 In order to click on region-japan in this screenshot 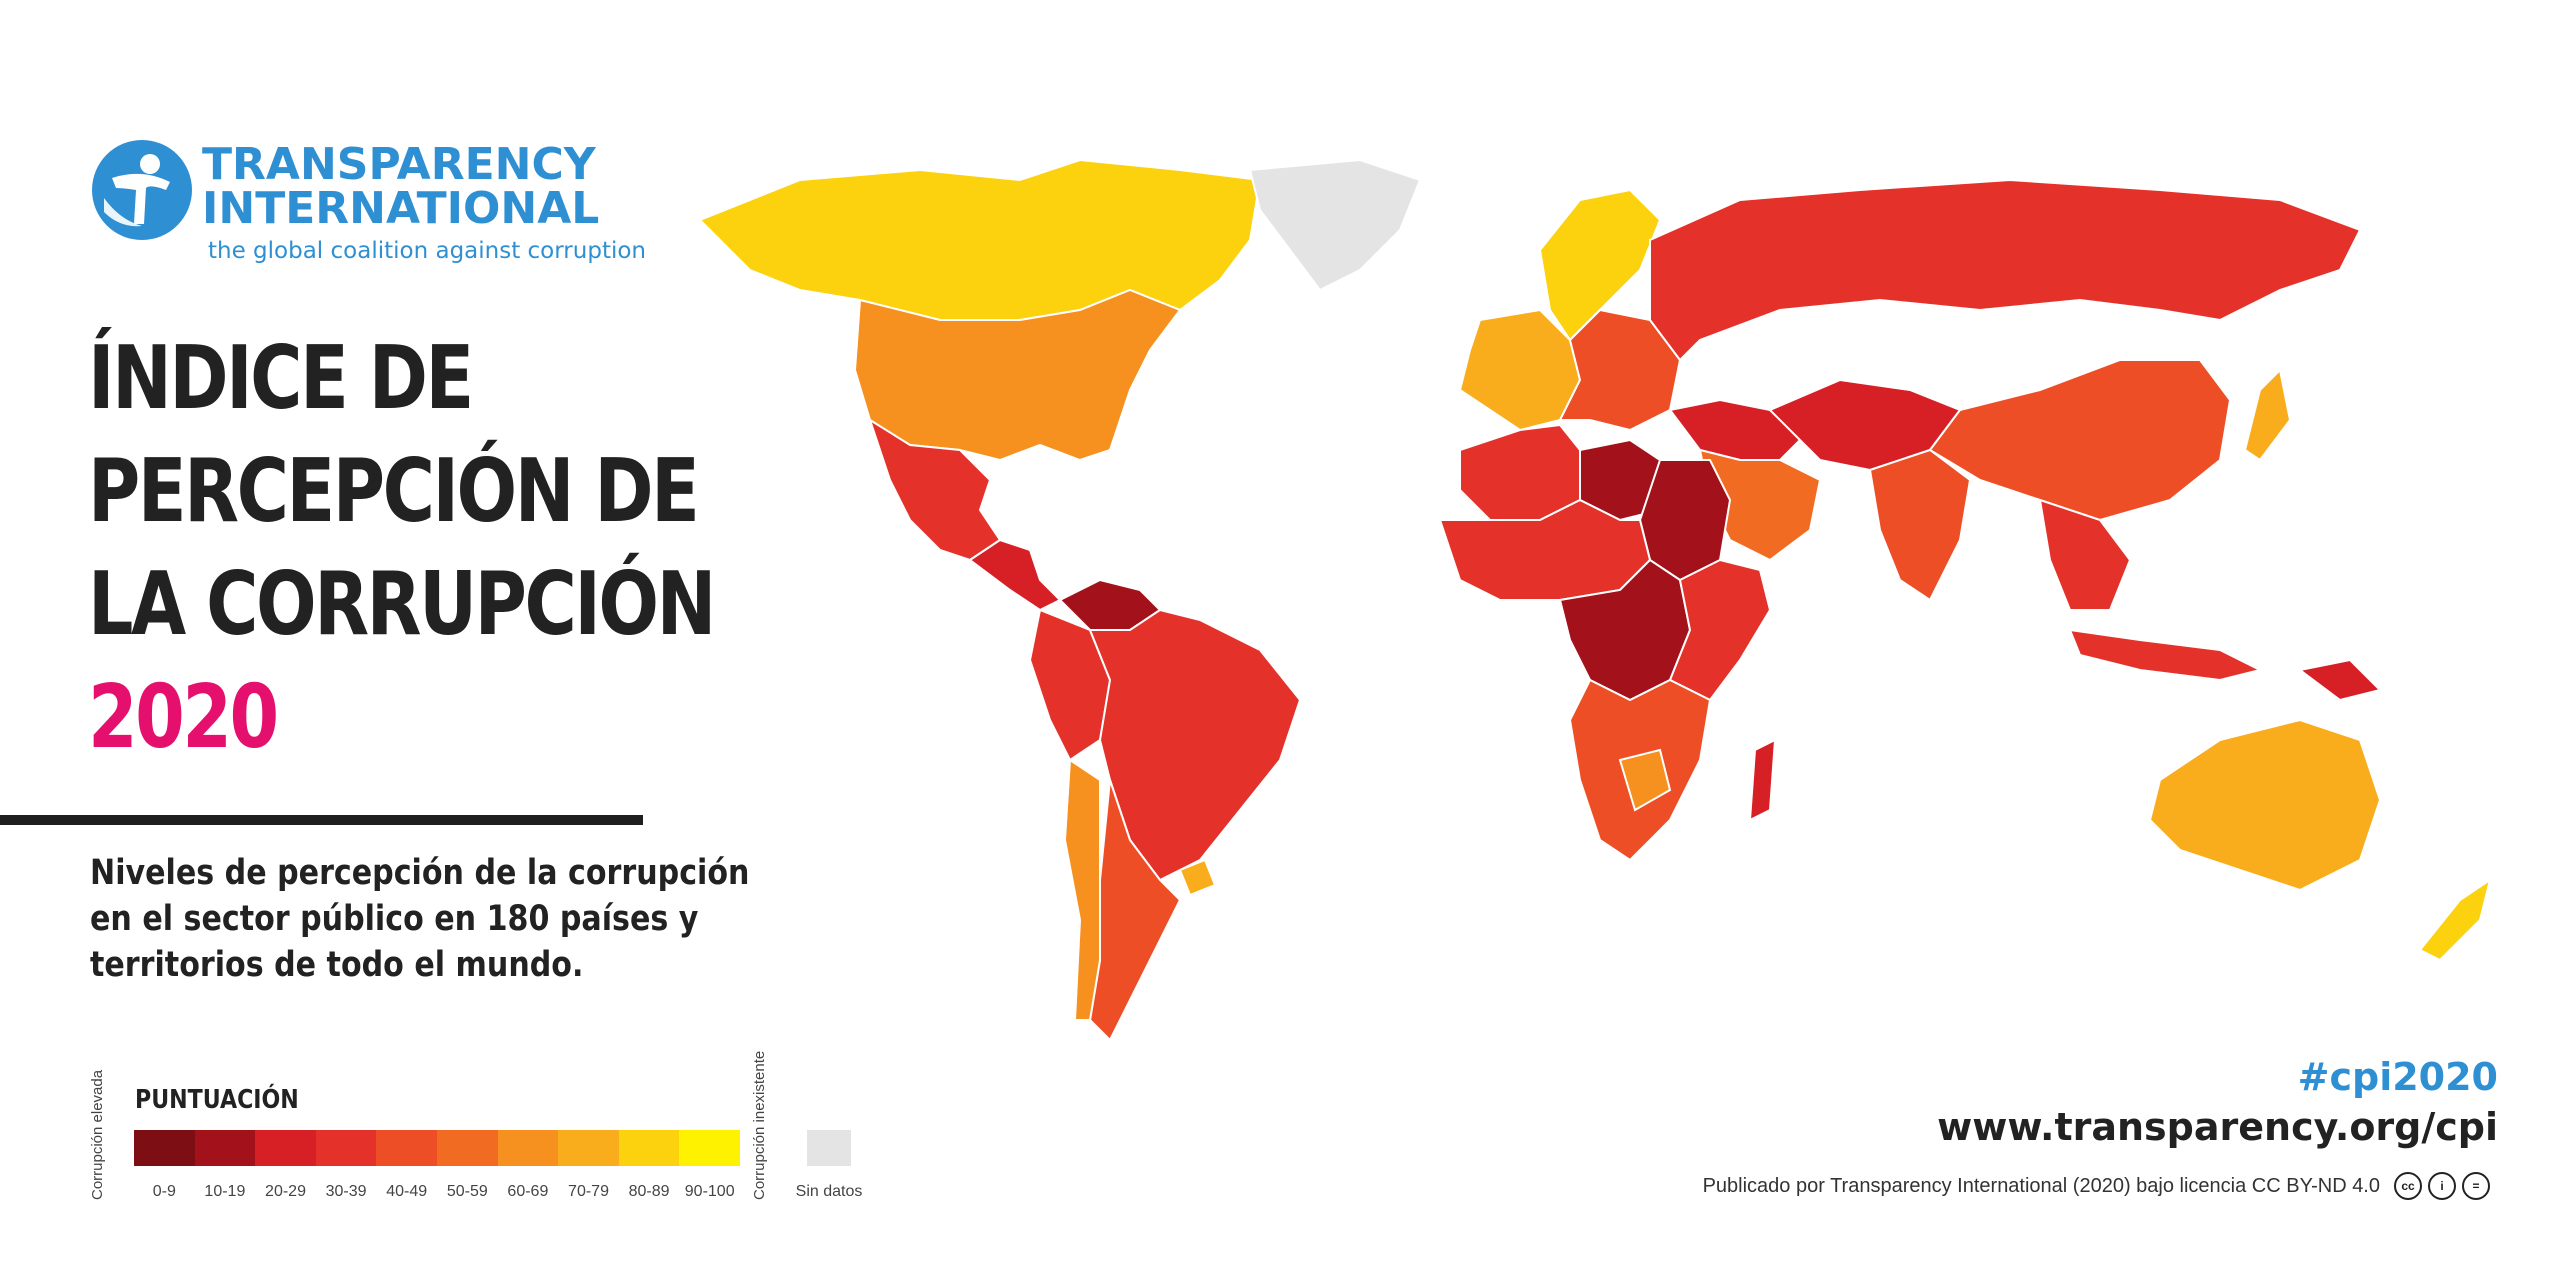, I will do `click(2267, 414)`.